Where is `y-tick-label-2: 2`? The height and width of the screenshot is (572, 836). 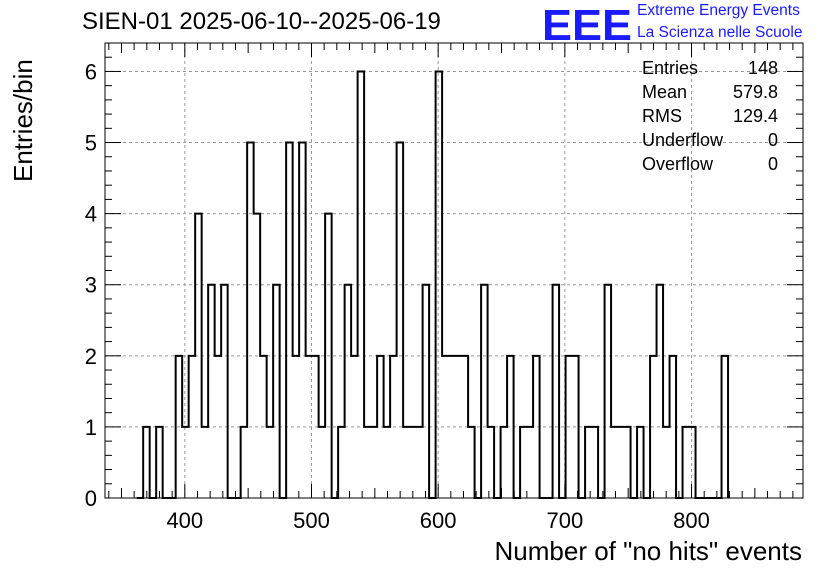
y-tick-label-2: 2 is located at coordinates (91, 356).